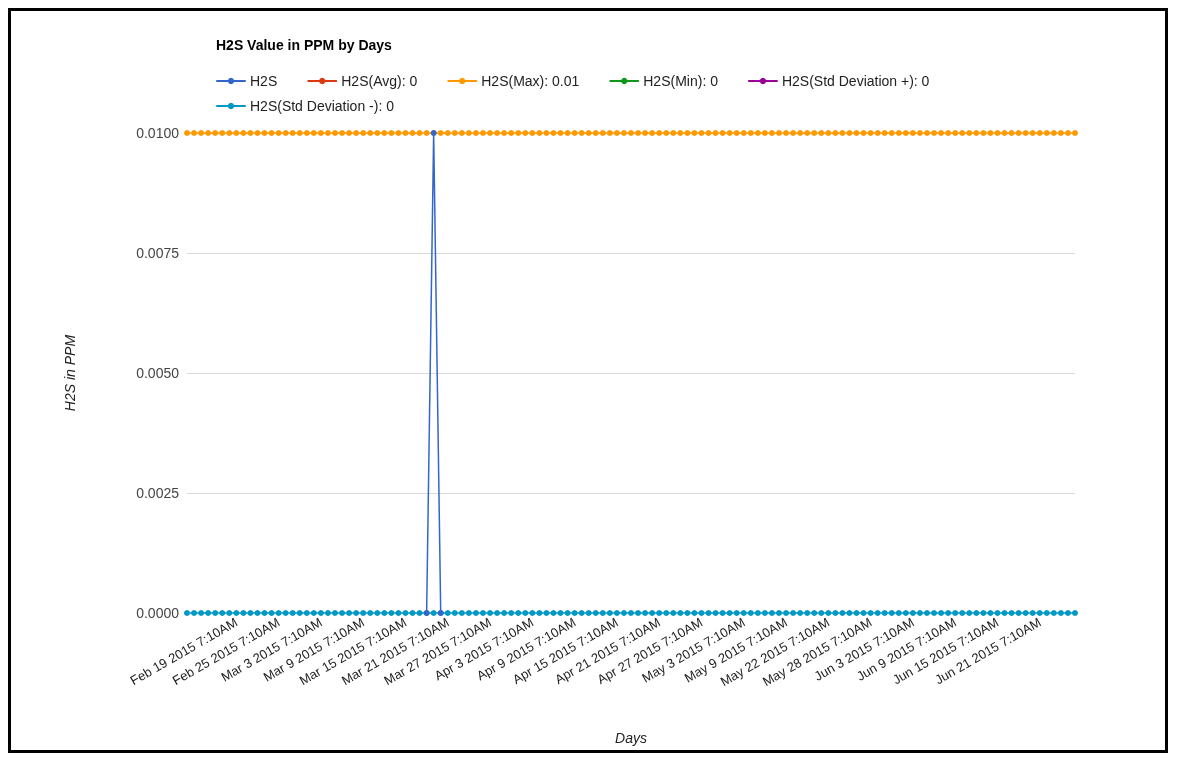  Describe the element at coordinates (158, 133) in the screenshot. I see `y-tick-label: 0.0100` at that location.